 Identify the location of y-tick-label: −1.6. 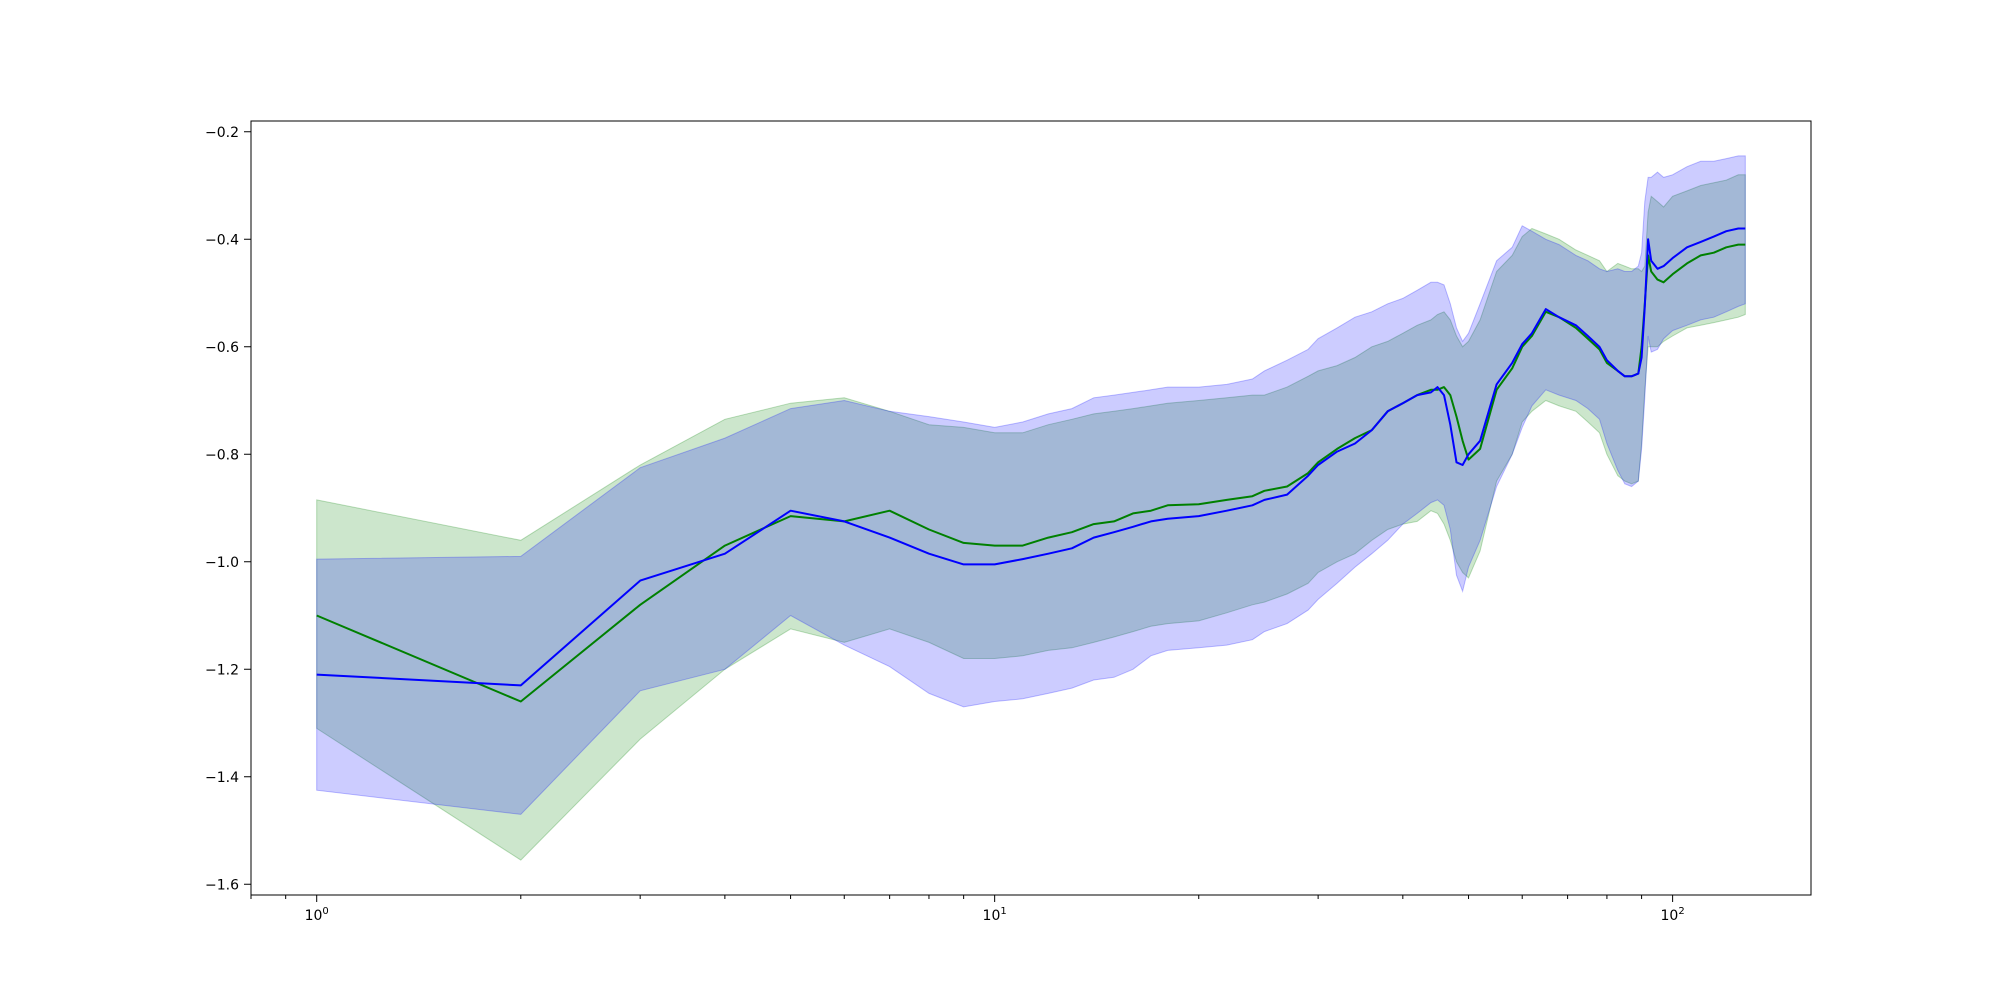
(222, 885).